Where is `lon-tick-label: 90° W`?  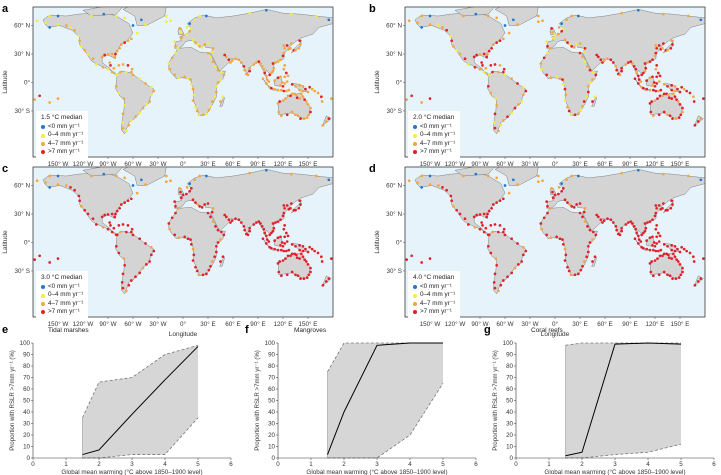 lon-tick-label: 90° W is located at coordinates (479, 324).